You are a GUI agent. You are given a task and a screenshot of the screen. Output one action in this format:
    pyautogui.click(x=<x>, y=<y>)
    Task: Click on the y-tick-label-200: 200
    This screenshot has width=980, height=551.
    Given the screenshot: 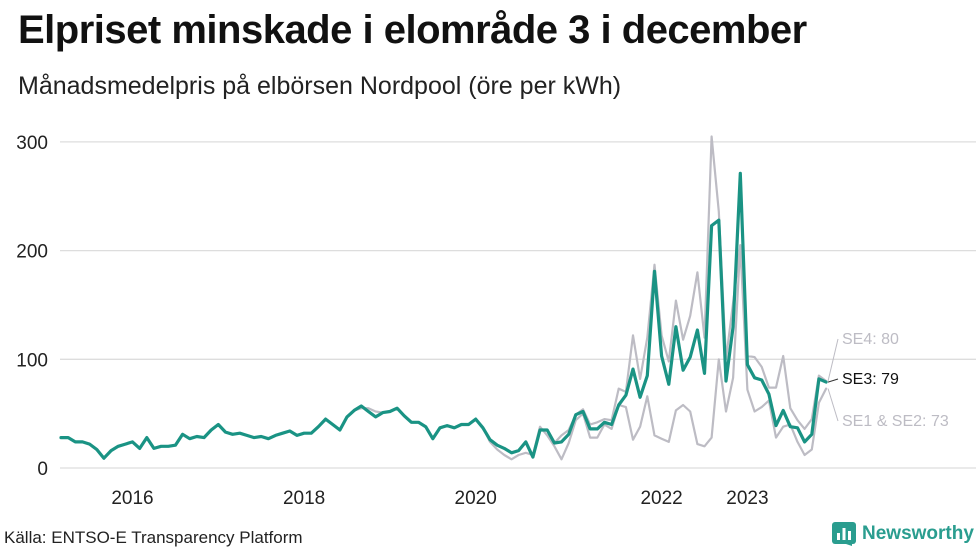 What is the action you would take?
    pyautogui.click(x=32, y=252)
    